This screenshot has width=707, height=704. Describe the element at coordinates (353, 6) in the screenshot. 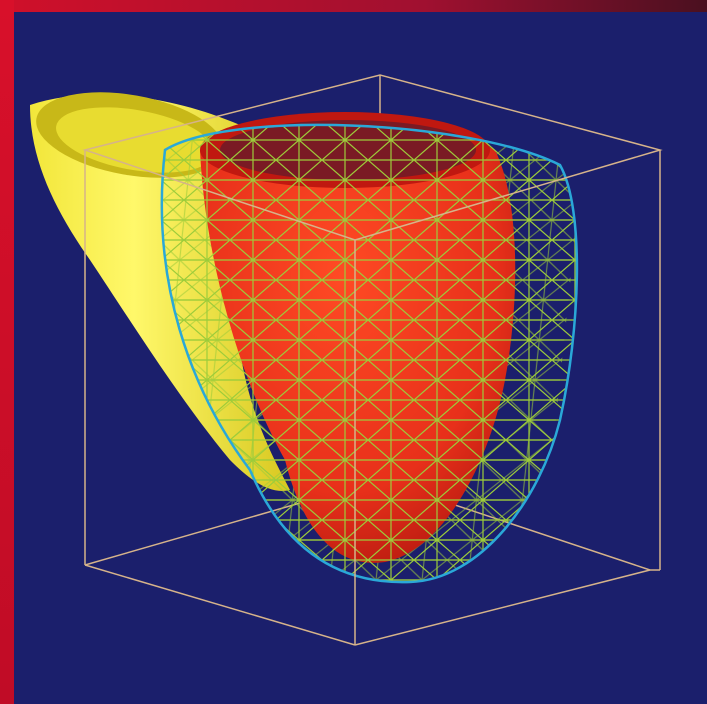

I see `frame-top` at that location.